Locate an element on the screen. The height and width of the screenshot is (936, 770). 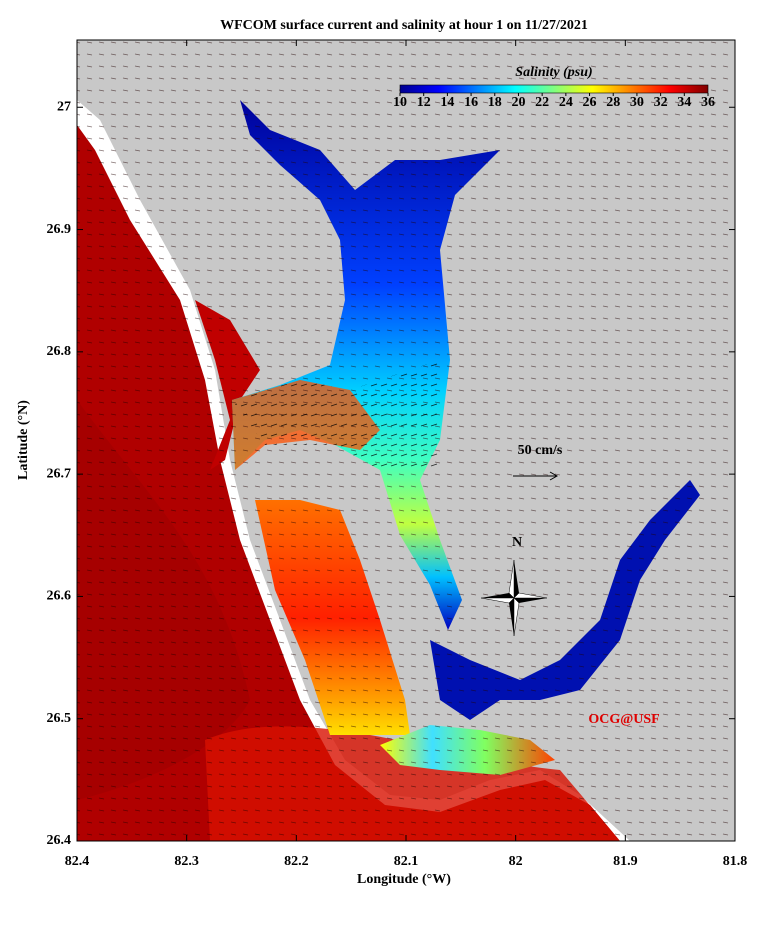
y-tick-label: 26.9 is located at coordinates (59, 229).